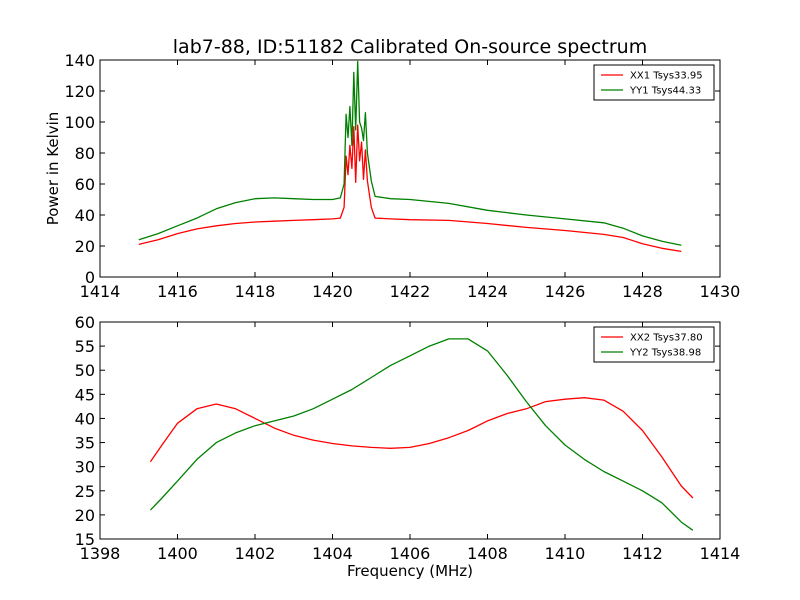 Image resolution: width=800 pixels, height=600 pixels. I want to click on bottom-y-tick-label: 50, so click(85, 370).